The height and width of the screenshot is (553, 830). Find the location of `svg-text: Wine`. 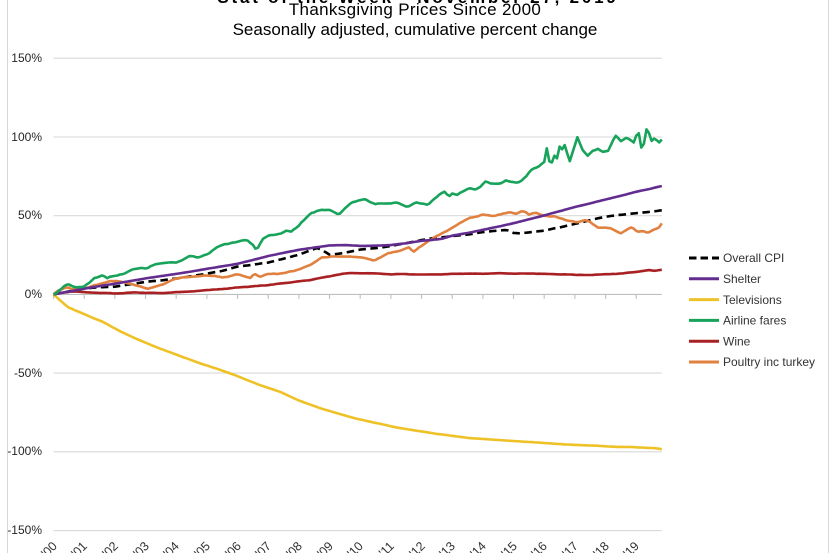

svg-text: Wine is located at coordinates (737, 341).